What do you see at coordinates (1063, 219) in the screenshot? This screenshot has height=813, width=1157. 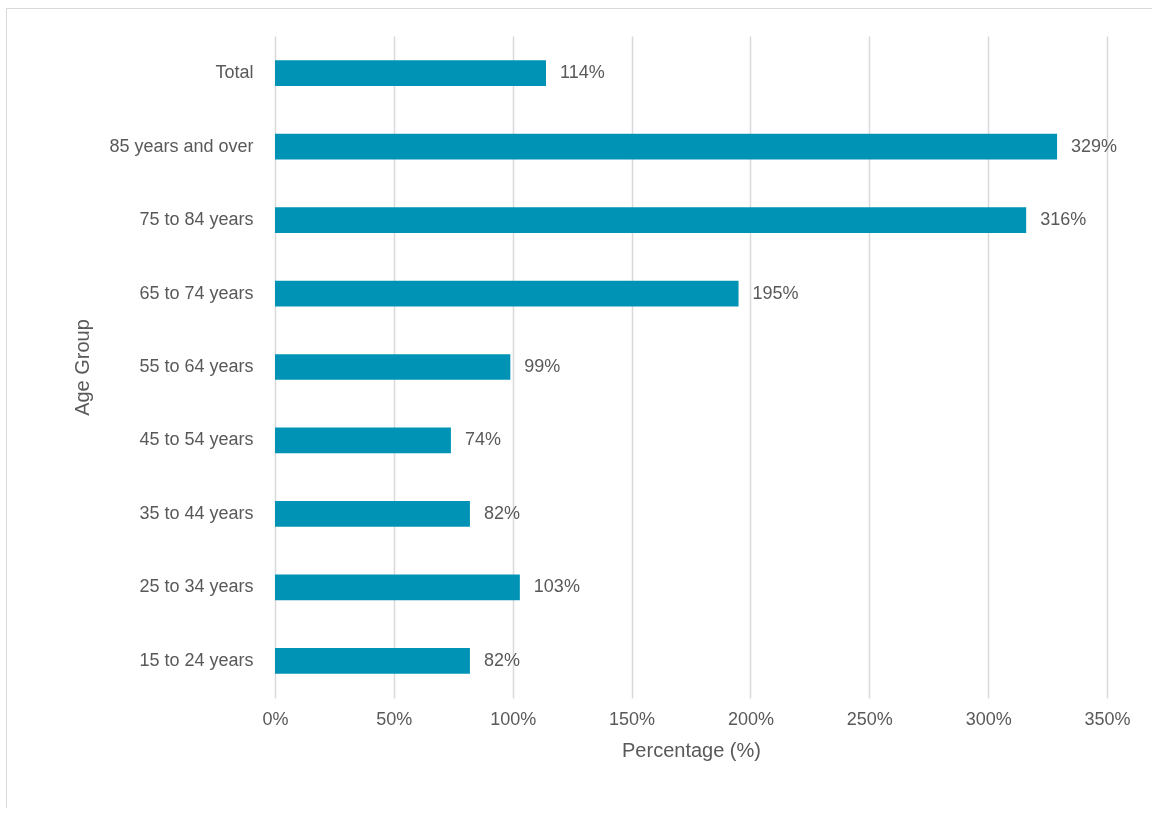 I see `data-label: 316%` at bounding box center [1063, 219].